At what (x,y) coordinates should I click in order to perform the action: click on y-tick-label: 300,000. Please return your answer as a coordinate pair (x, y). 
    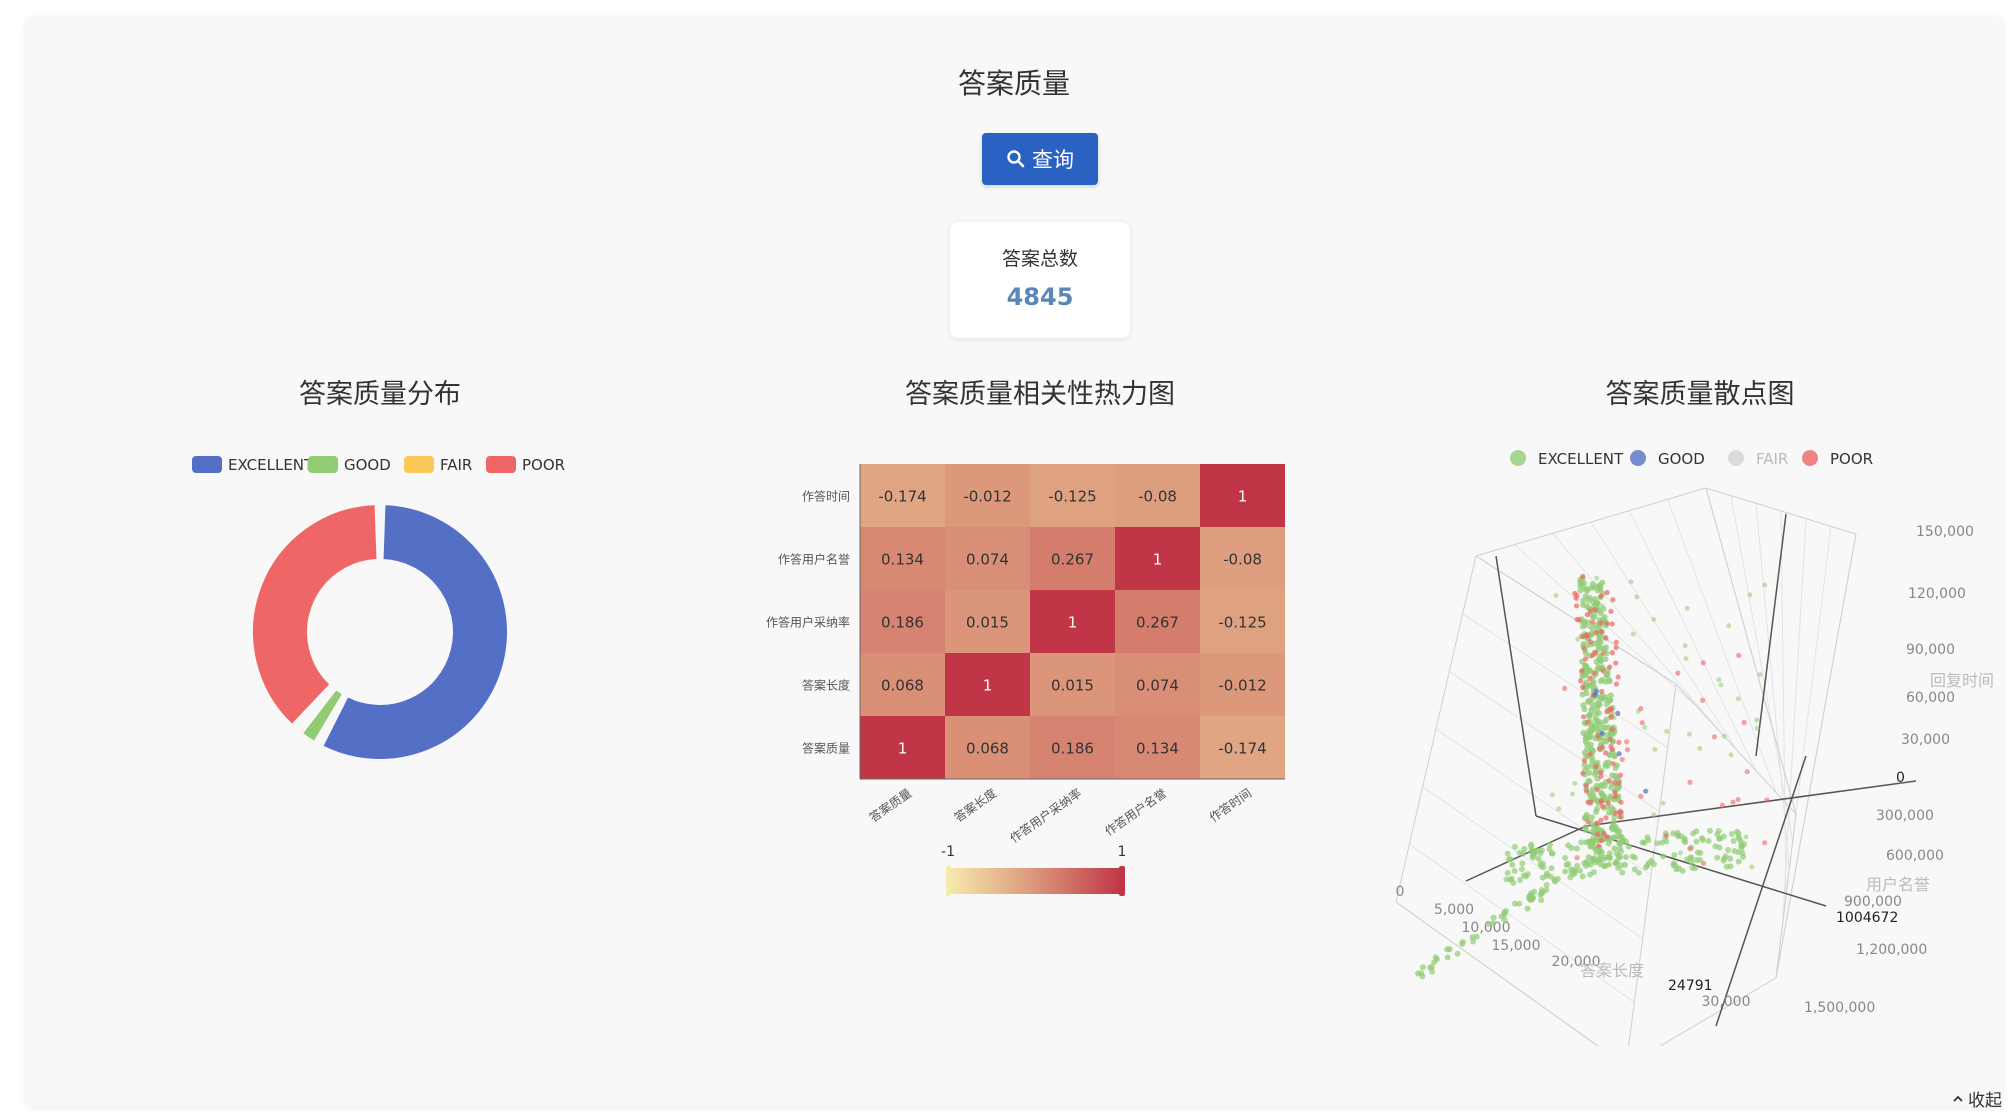
    Looking at the image, I should click on (1905, 816).